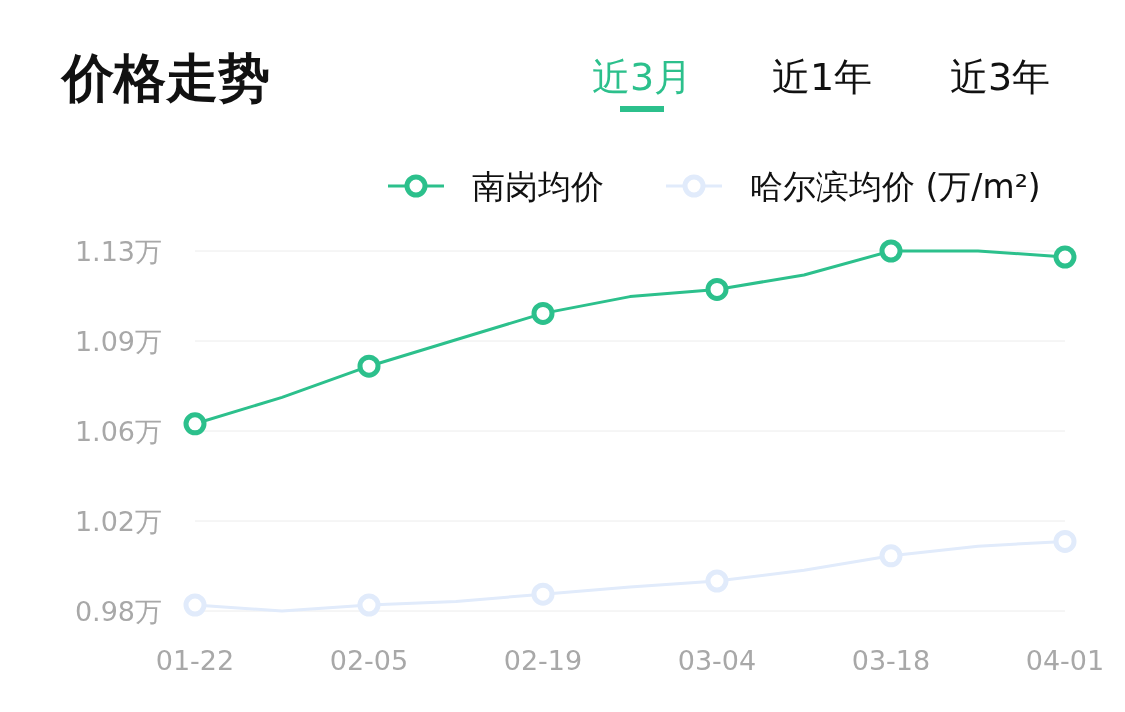 Image resolution: width=1125 pixels, height=712 pixels. What do you see at coordinates (543, 660) in the screenshot?
I see `x-tick-label: 02-19` at bounding box center [543, 660].